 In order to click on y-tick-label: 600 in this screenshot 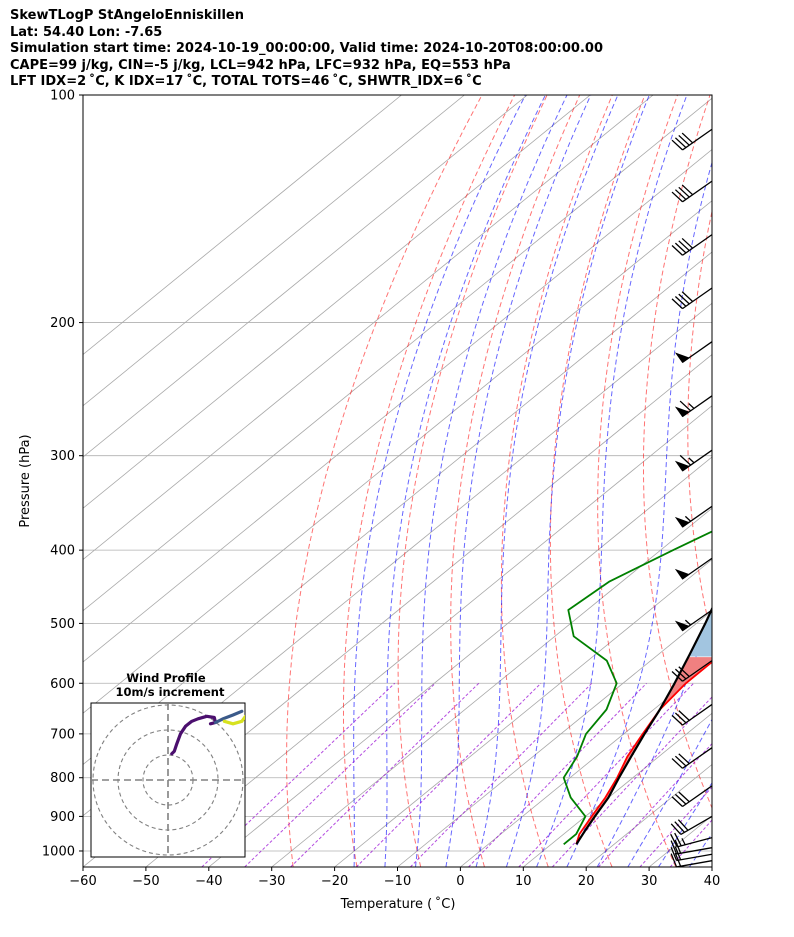, I will do `click(62, 684)`.